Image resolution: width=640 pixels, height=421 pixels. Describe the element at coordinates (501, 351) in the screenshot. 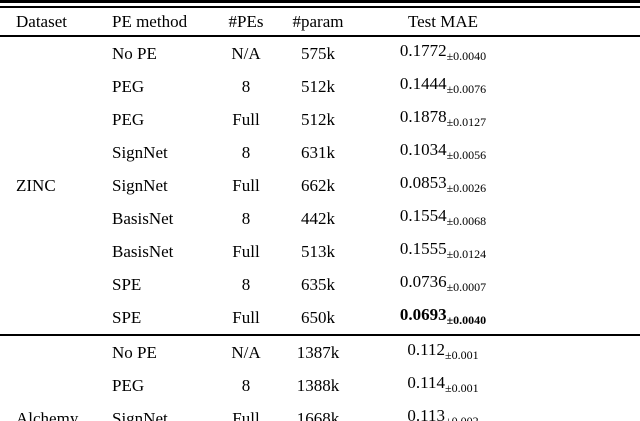

I see `test-mae-cell: 0.112±0.001` at that location.